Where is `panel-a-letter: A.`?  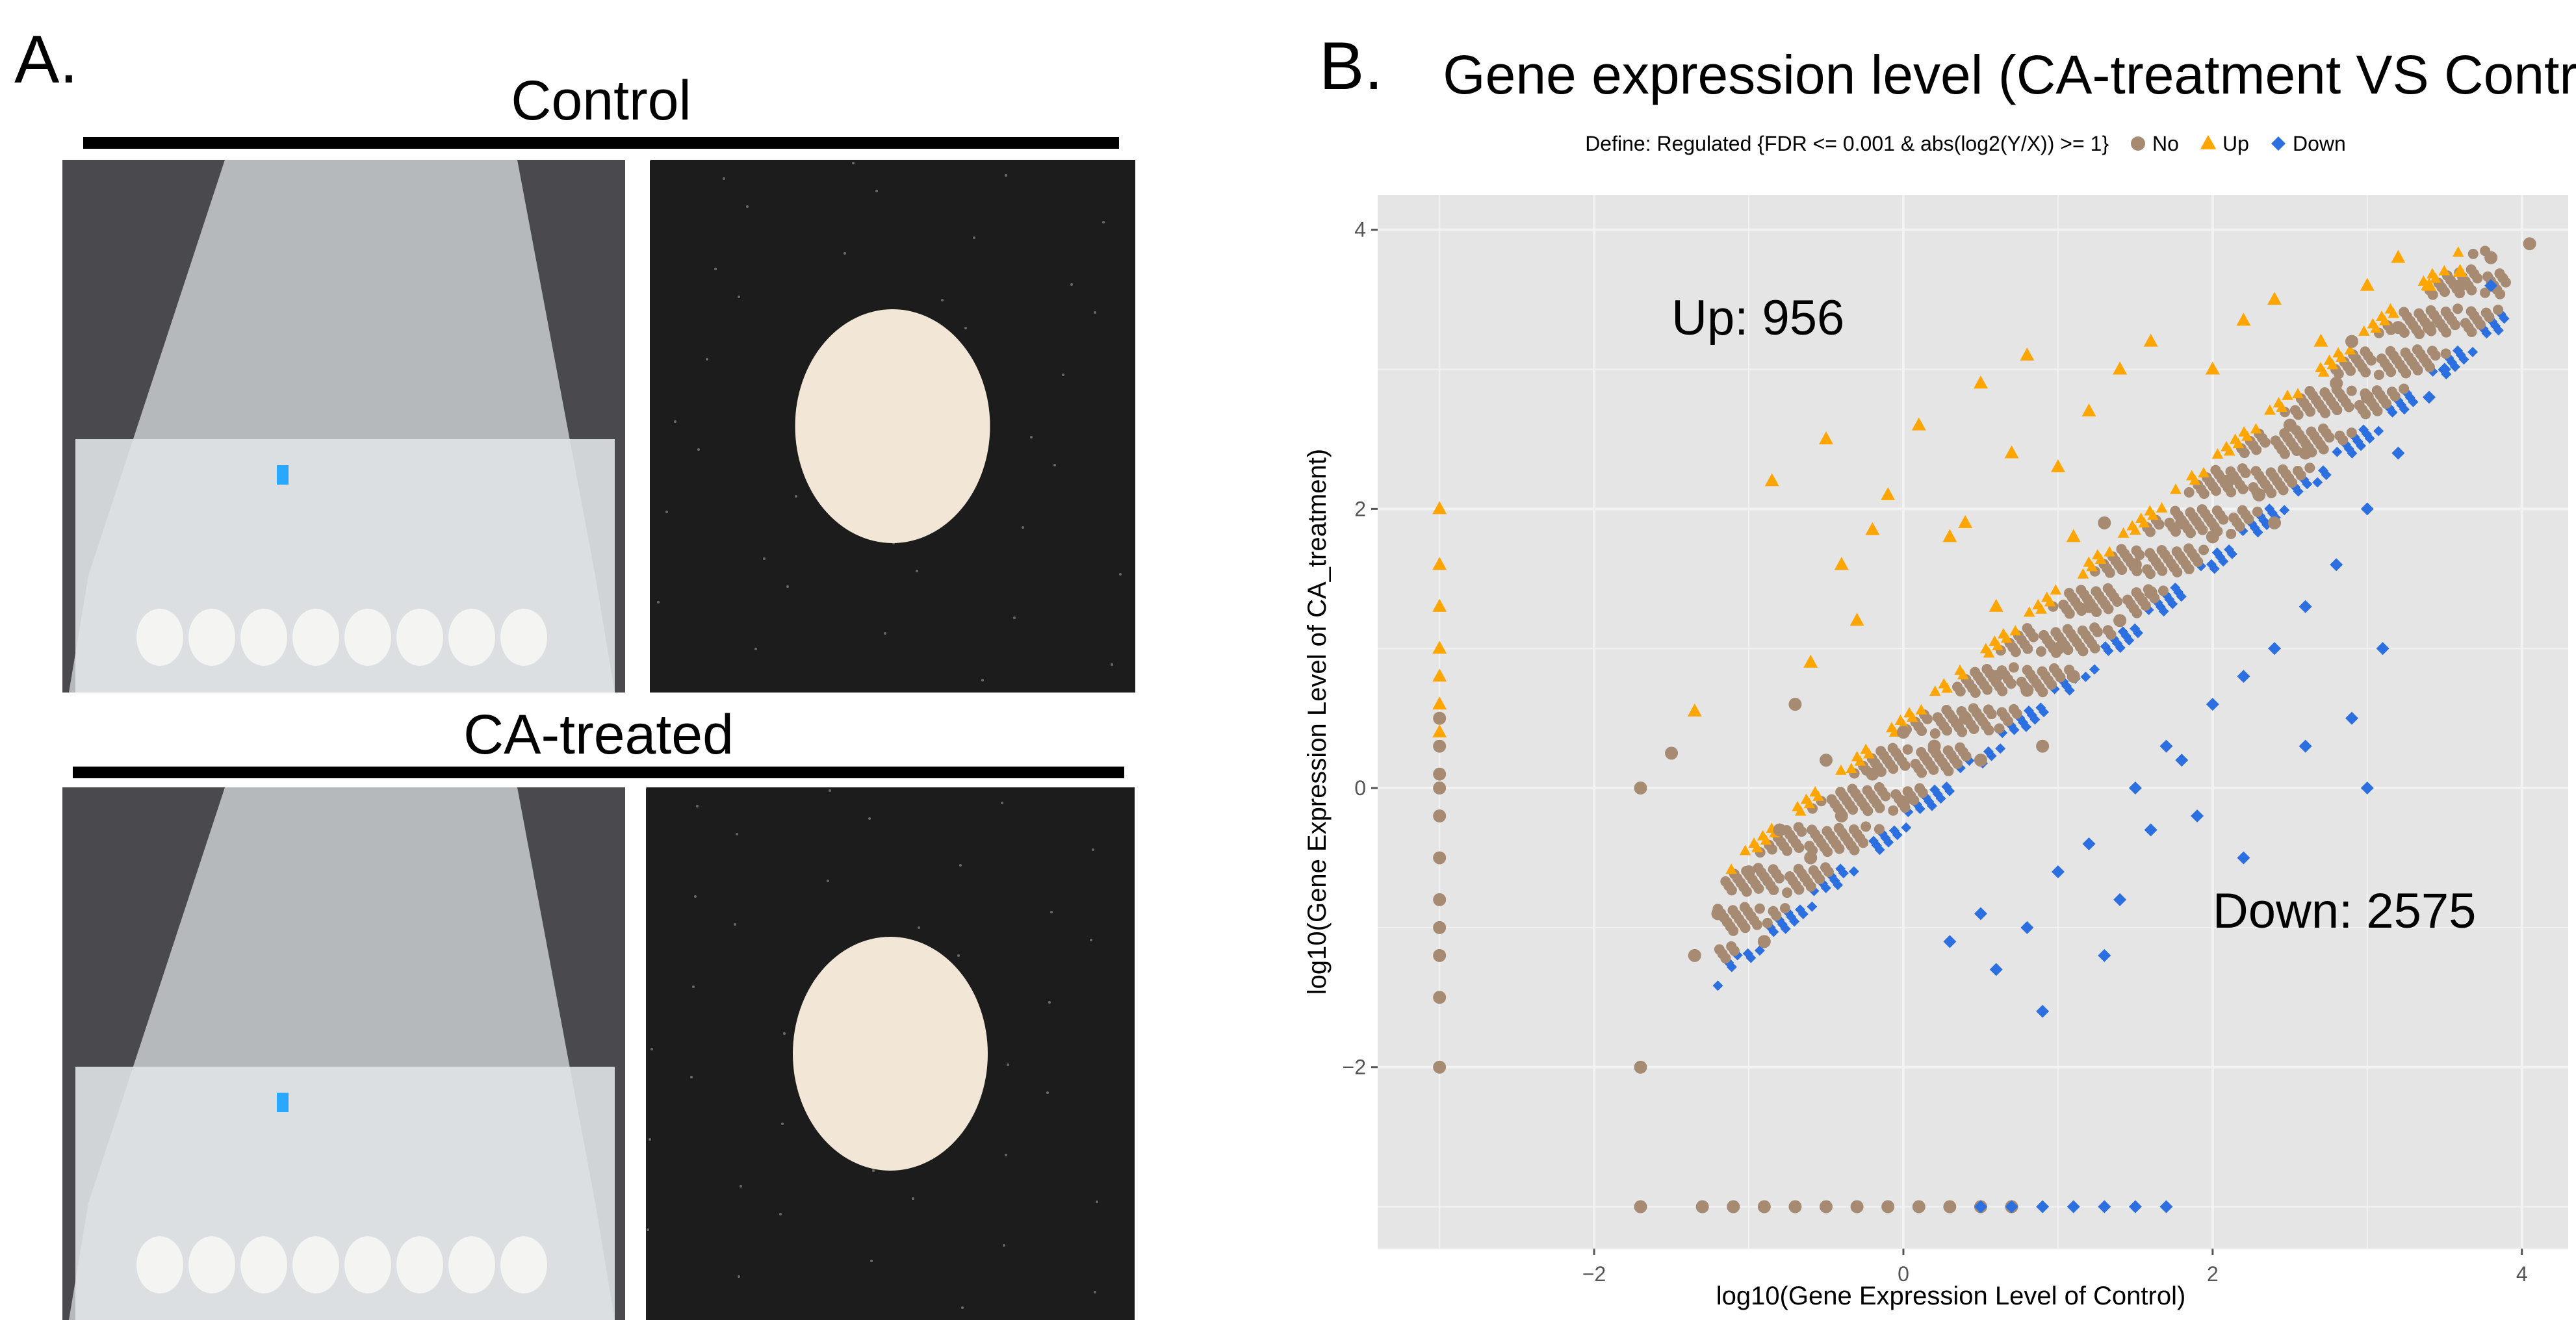 panel-a-letter: A. is located at coordinates (47, 59).